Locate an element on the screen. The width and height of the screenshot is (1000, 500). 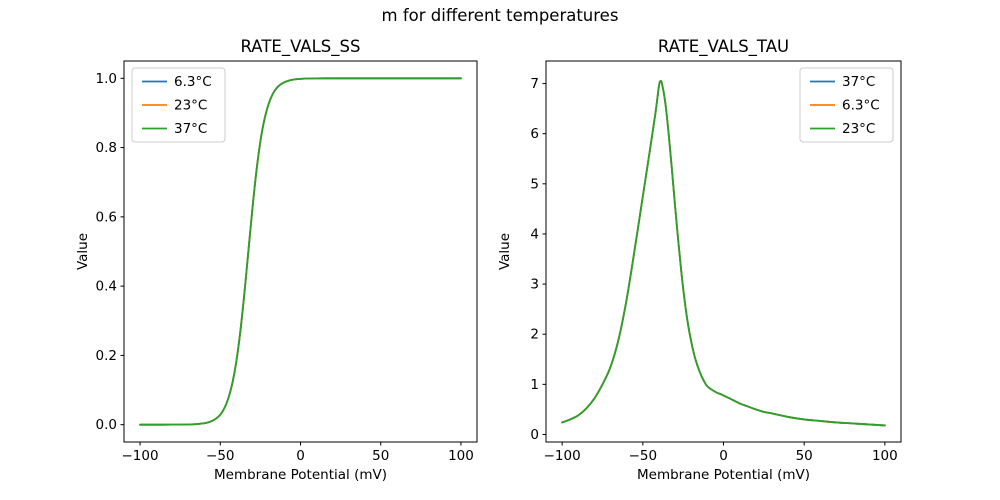
y-tick-label: 3 is located at coordinates (534, 285).